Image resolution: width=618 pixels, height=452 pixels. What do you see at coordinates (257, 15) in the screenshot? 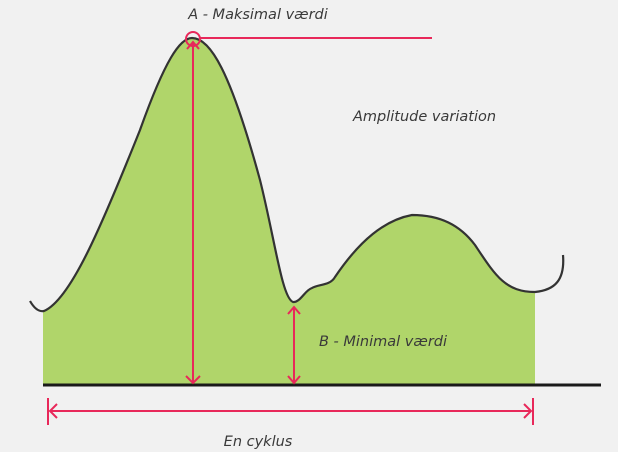
I see `max-value-label: A - Maksimal værdi` at bounding box center [257, 15].